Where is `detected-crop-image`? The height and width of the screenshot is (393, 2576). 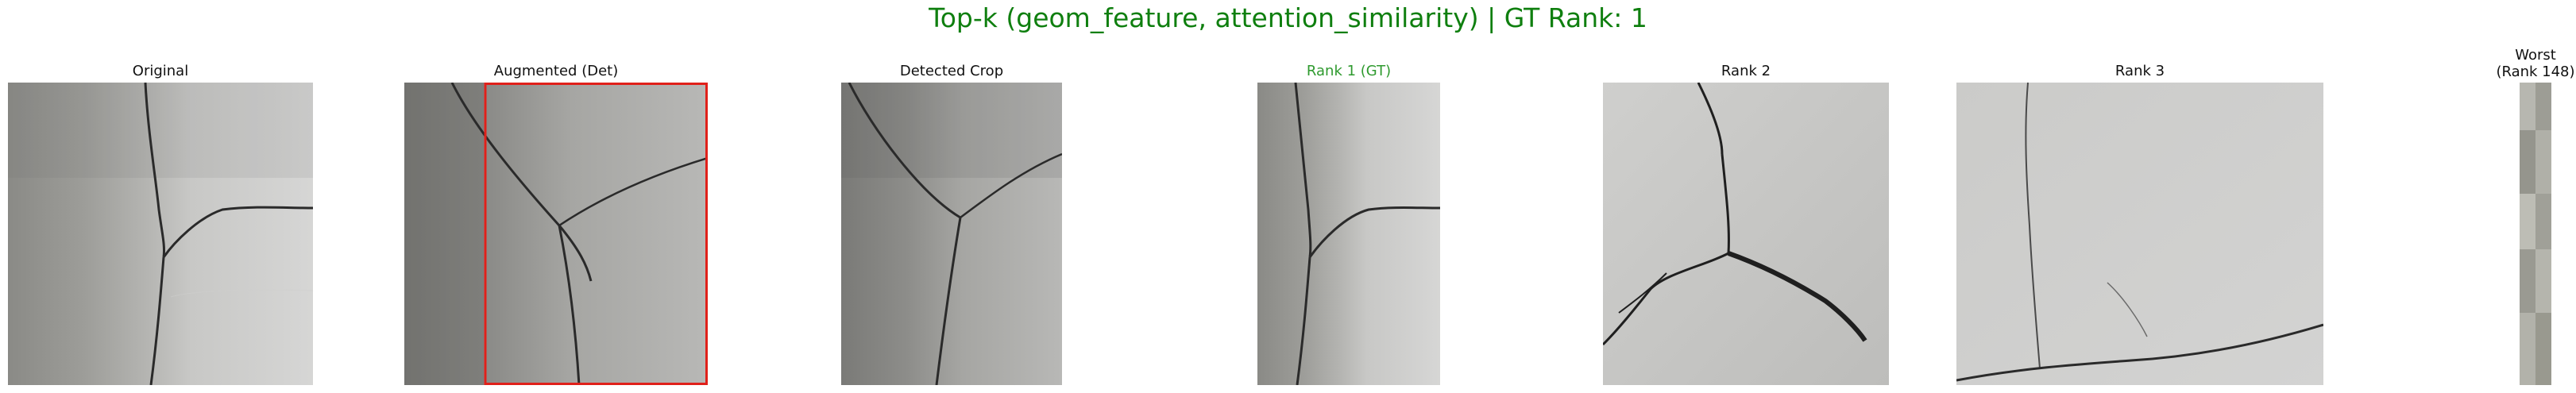
detected-crop-image is located at coordinates (952, 234).